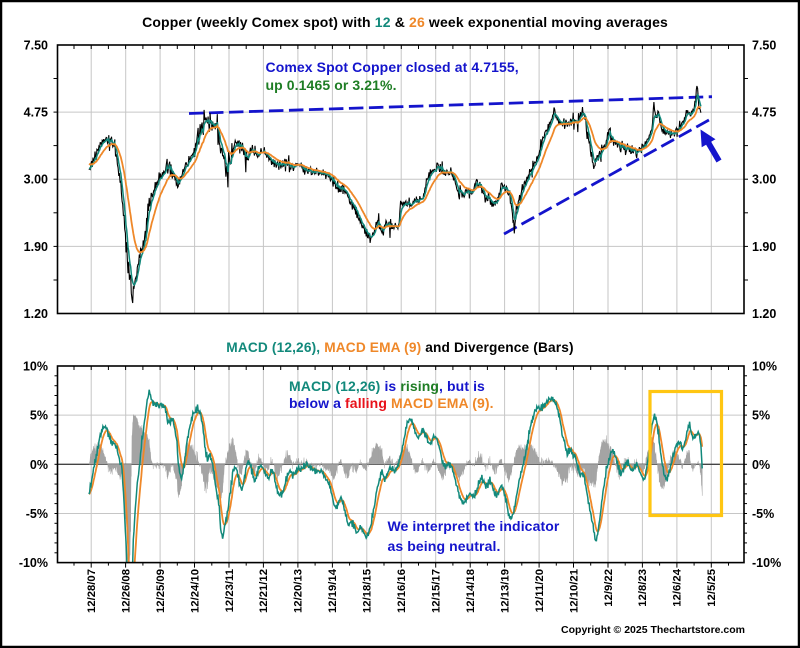 The height and width of the screenshot is (648, 800). I want to click on svg-text: as being neutral., so click(444, 546).